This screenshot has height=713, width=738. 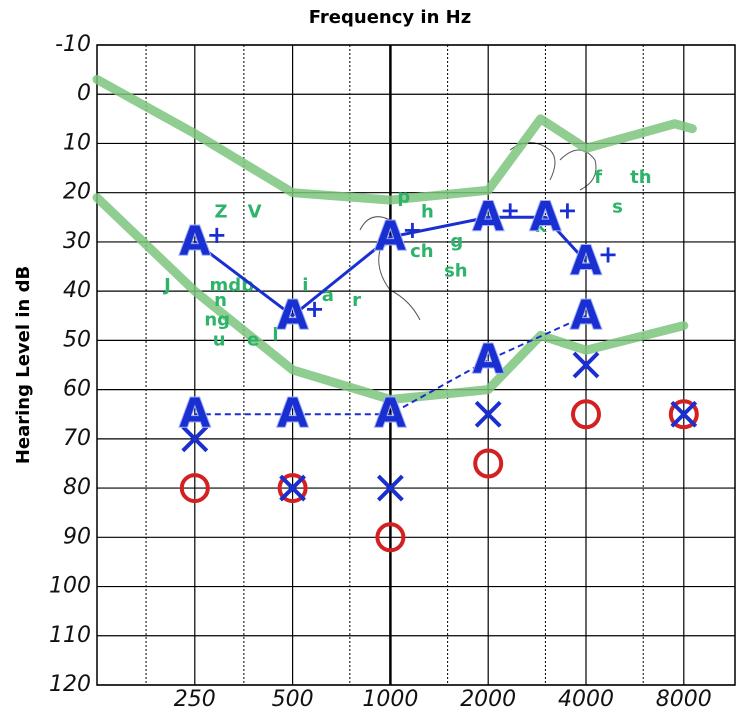 I want to click on y-tick-label: 40, so click(x=77, y=290).